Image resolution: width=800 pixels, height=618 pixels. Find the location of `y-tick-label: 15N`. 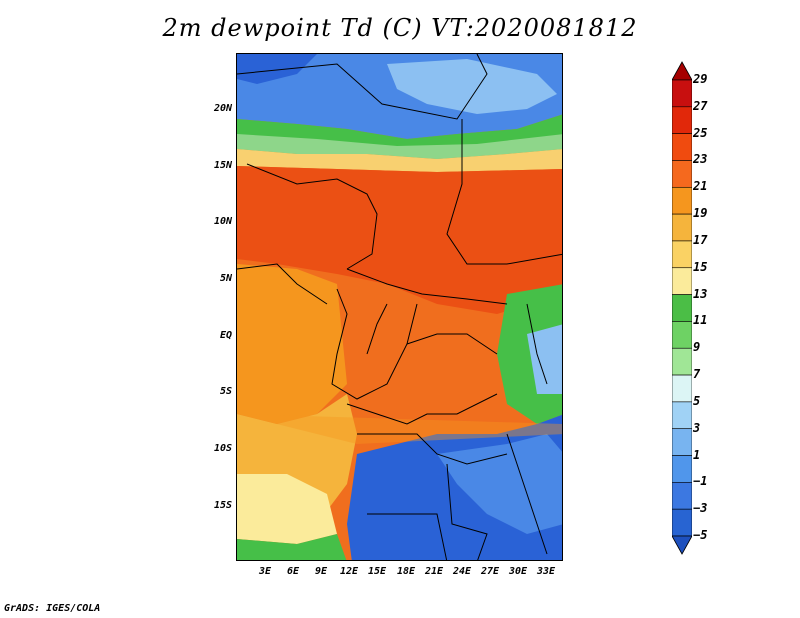

y-tick-label: 15N is located at coordinates (222, 165).